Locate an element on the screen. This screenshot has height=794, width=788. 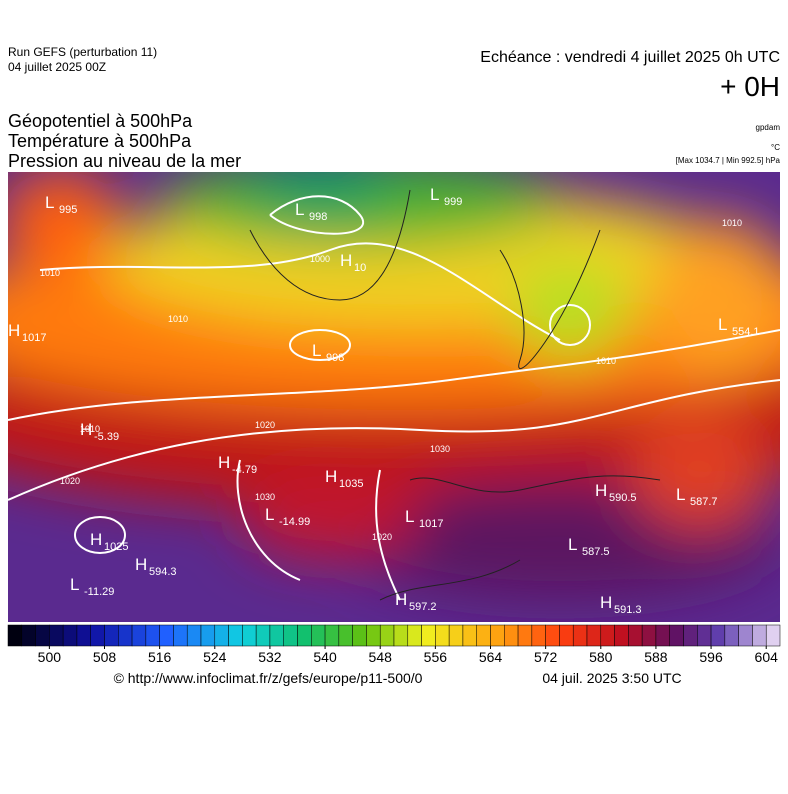
tick-label: 548 is located at coordinates (381, 657).